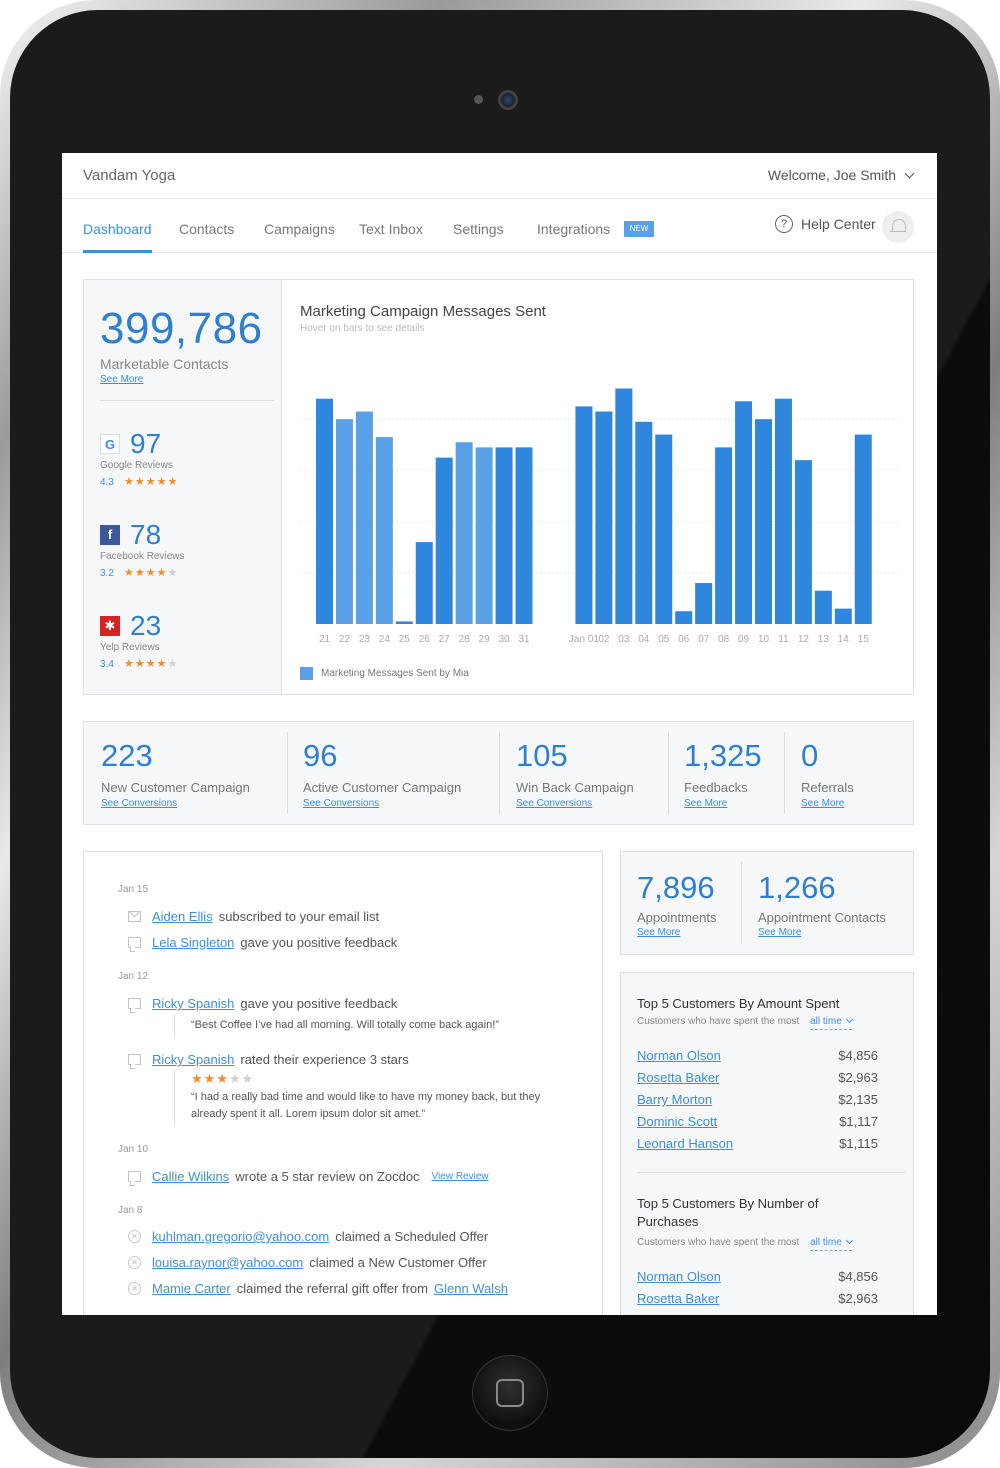 This screenshot has height=1468, width=1000. I want to click on user-menu: Welcome, Joe Smith, so click(841, 175).